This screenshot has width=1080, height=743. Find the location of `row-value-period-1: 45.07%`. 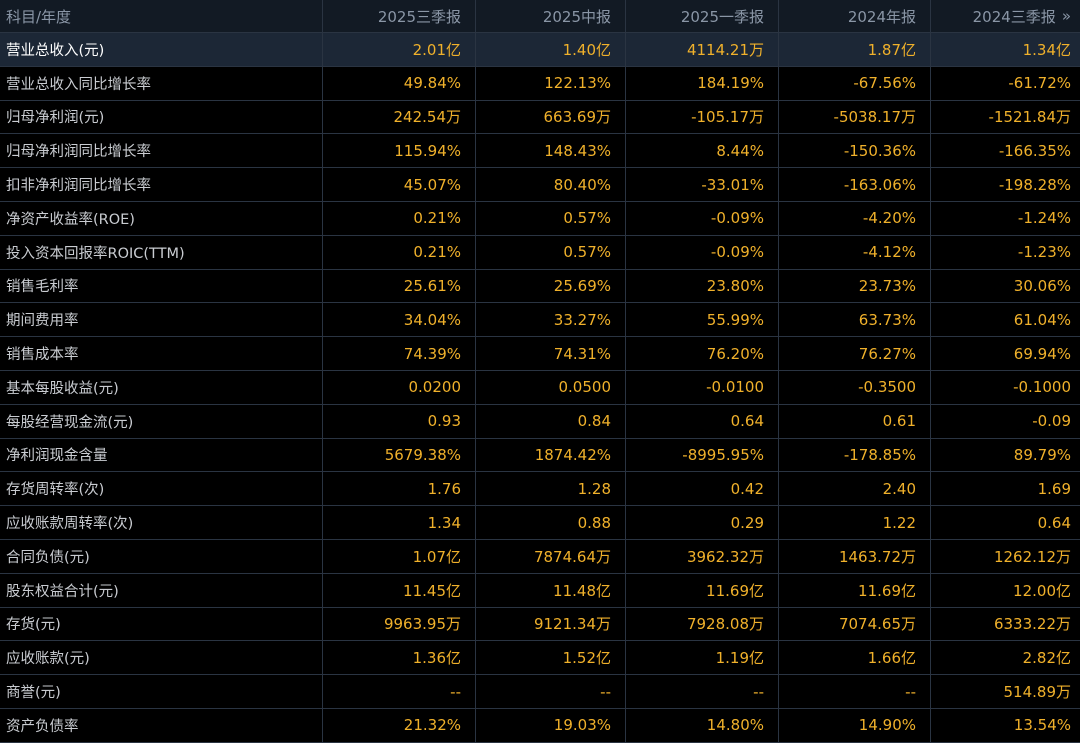

row-value-period-1: 45.07% is located at coordinates (399, 184).